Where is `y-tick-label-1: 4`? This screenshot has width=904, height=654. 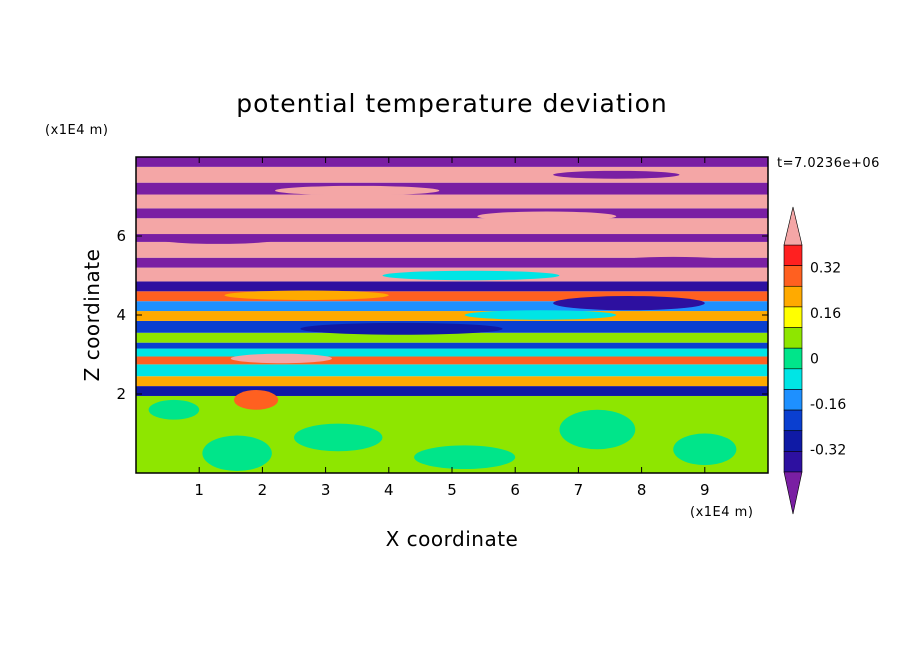
y-tick-label-1: 4 is located at coordinates (121, 315).